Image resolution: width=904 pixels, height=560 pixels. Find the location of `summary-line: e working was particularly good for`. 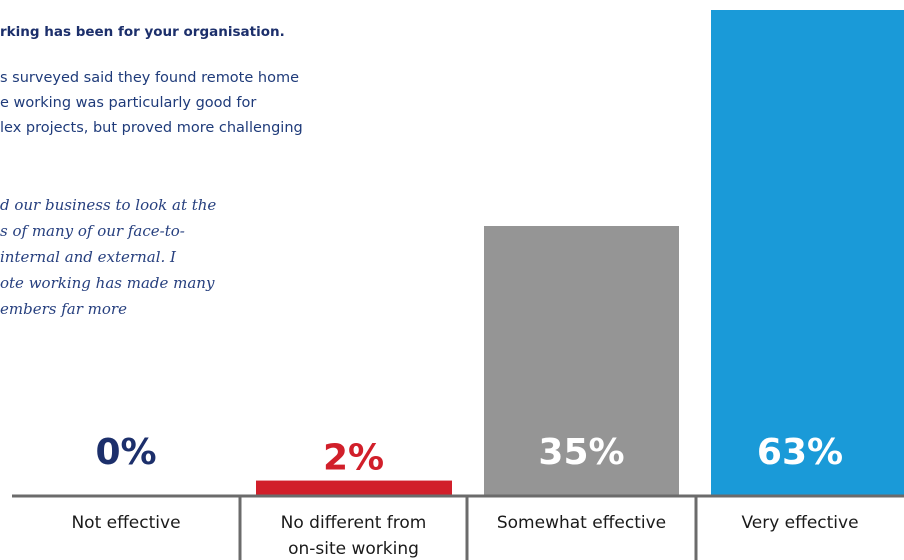

summary-line: e working was particularly good for is located at coordinates (128, 103).